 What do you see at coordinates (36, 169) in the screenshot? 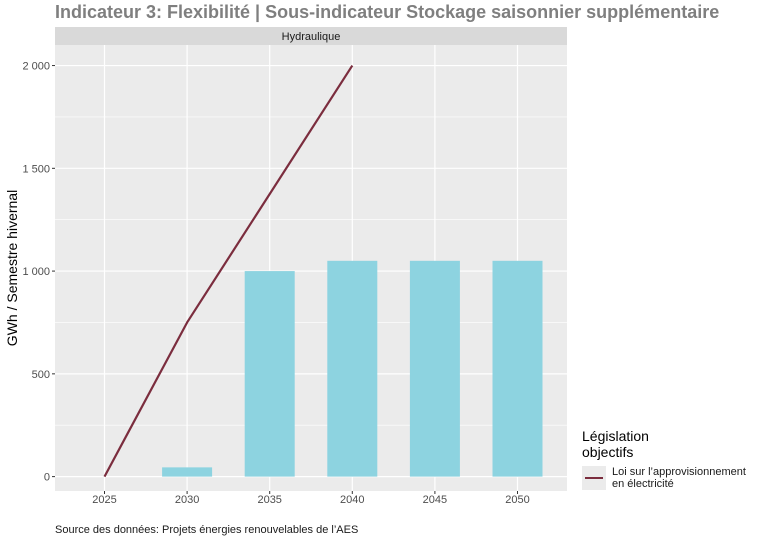
I see `y-tick-label: 1 500` at bounding box center [36, 169].